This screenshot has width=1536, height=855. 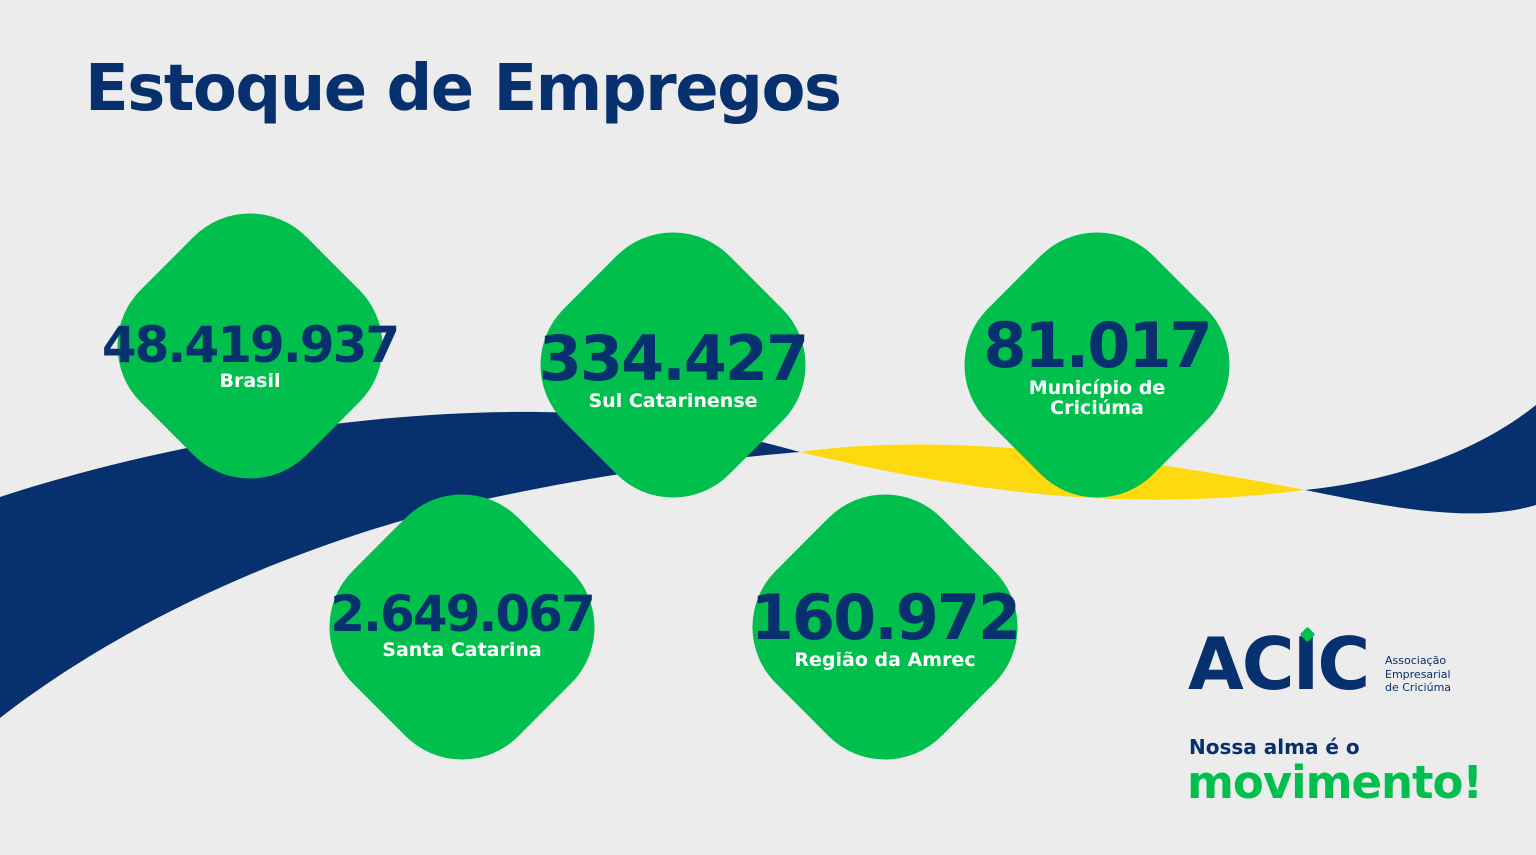 What do you see at coordinates (673, 401) in the screenshot?
I see `stat-label: Sul Catarinense` at bounding box center [673, 401].